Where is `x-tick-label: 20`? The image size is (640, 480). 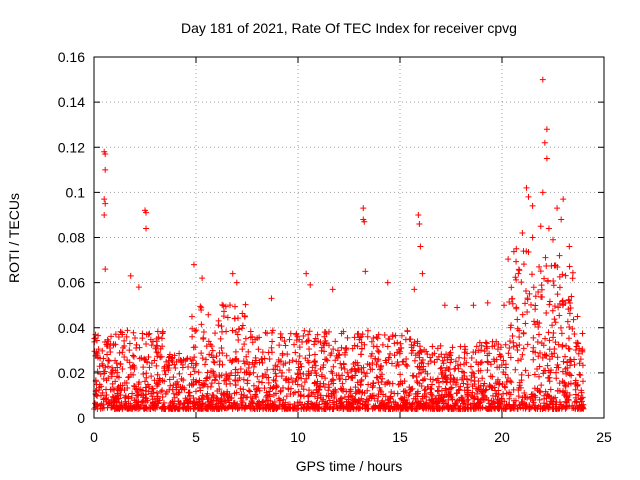
x-tick-label: 20 is located at coordinates (502, 437).